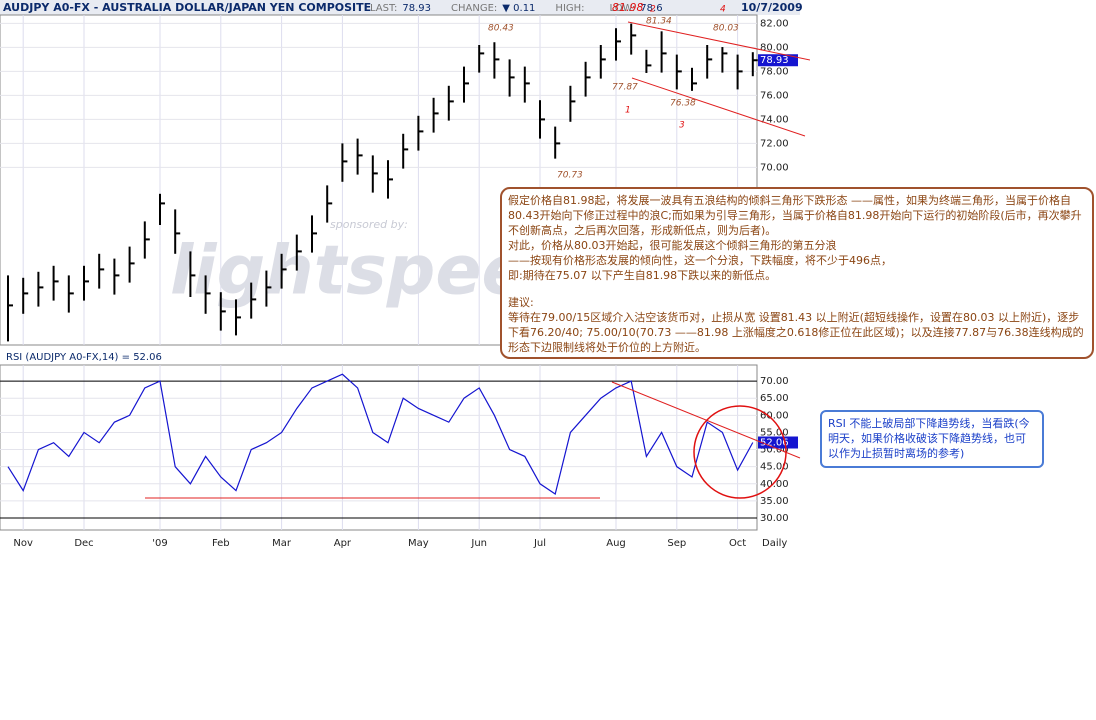 The height and width of the screenshot is (720, 1096). Describe the element at coordinates (83, 543) in the screenshot. I see `x-tick-label: Dec` at that location.